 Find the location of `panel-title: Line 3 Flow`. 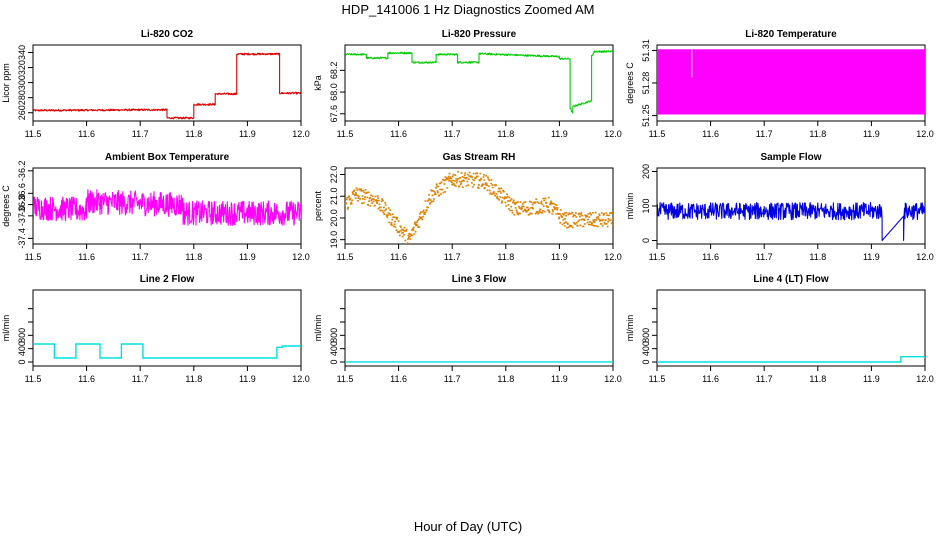

panel-title: Line 3 Flow is located at coordinates (479, 279).